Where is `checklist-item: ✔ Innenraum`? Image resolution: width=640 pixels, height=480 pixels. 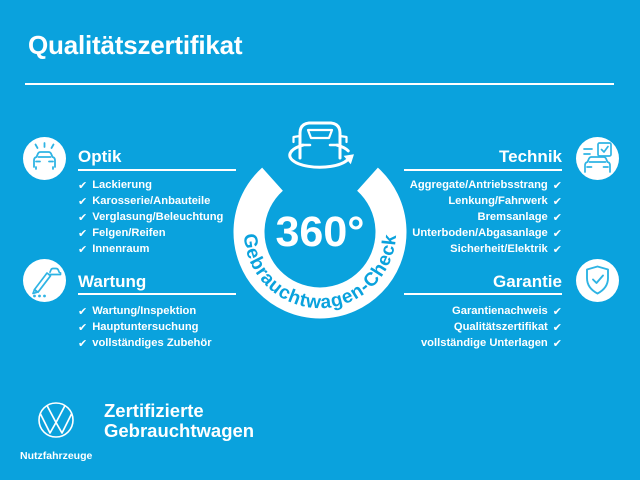 checklist-item: ✔ Innenraum is located at coordinates (150, 249).